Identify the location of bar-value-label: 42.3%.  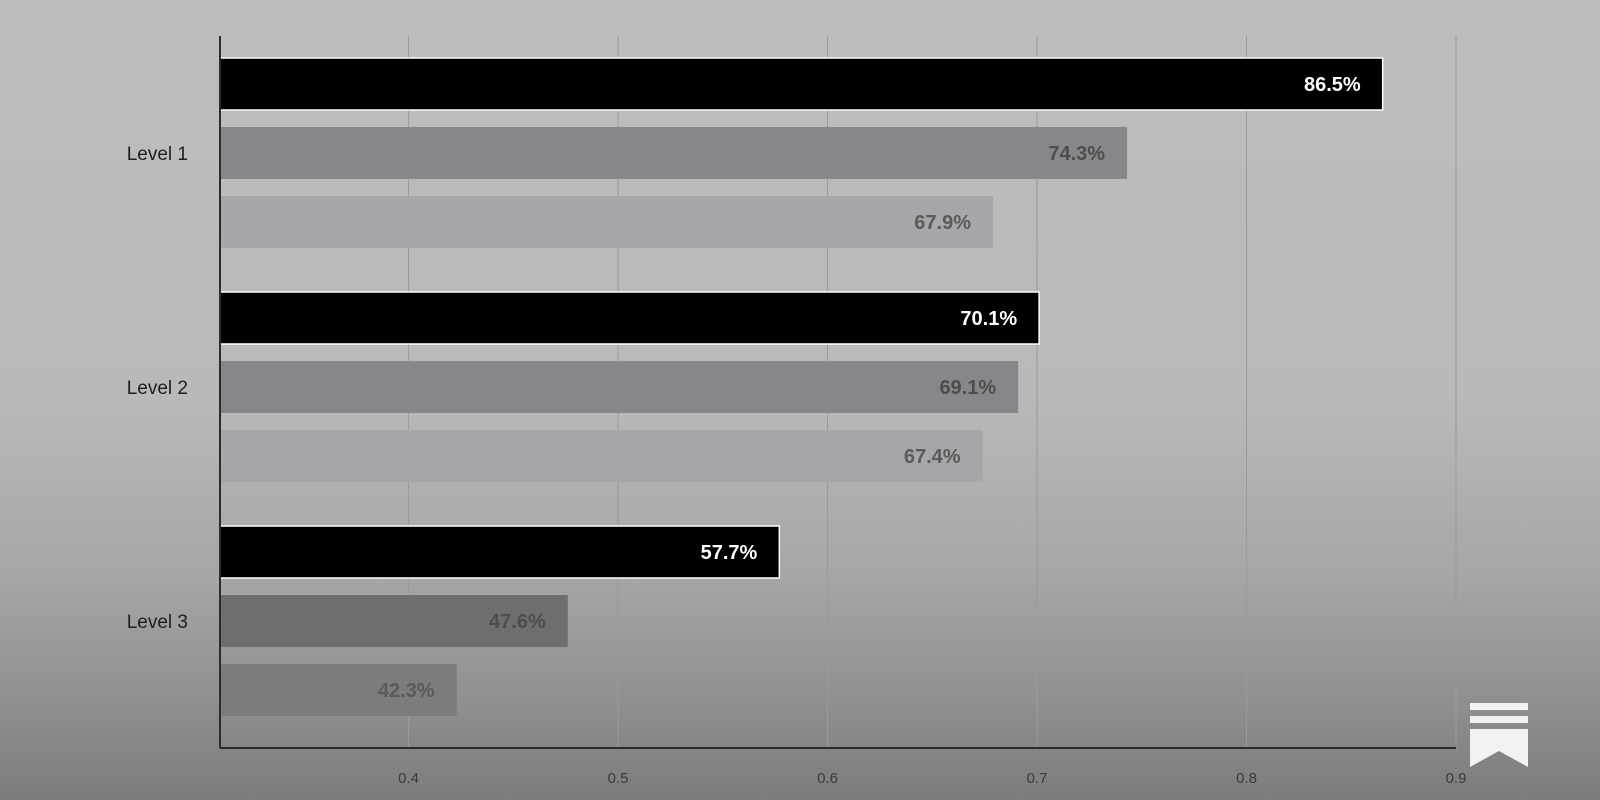
(406, 691).